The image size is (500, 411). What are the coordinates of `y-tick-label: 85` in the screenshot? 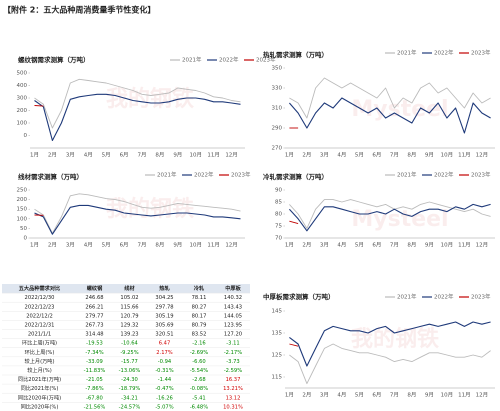 It's located at (278, 203).